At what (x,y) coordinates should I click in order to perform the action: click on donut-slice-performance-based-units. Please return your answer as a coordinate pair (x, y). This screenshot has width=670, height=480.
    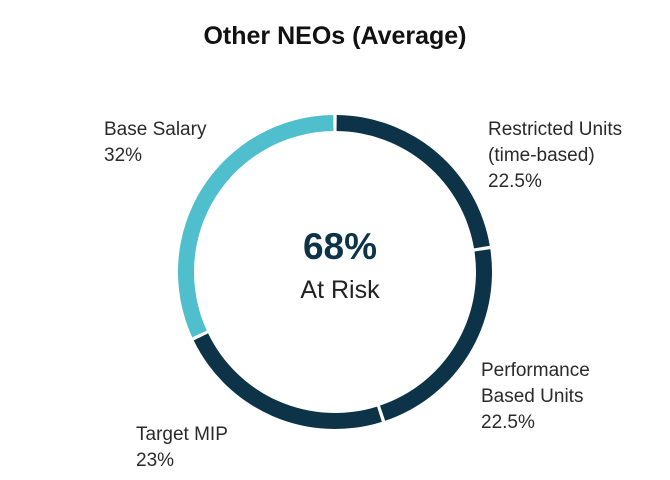
    Looking at the image, I should click on (436, 335).